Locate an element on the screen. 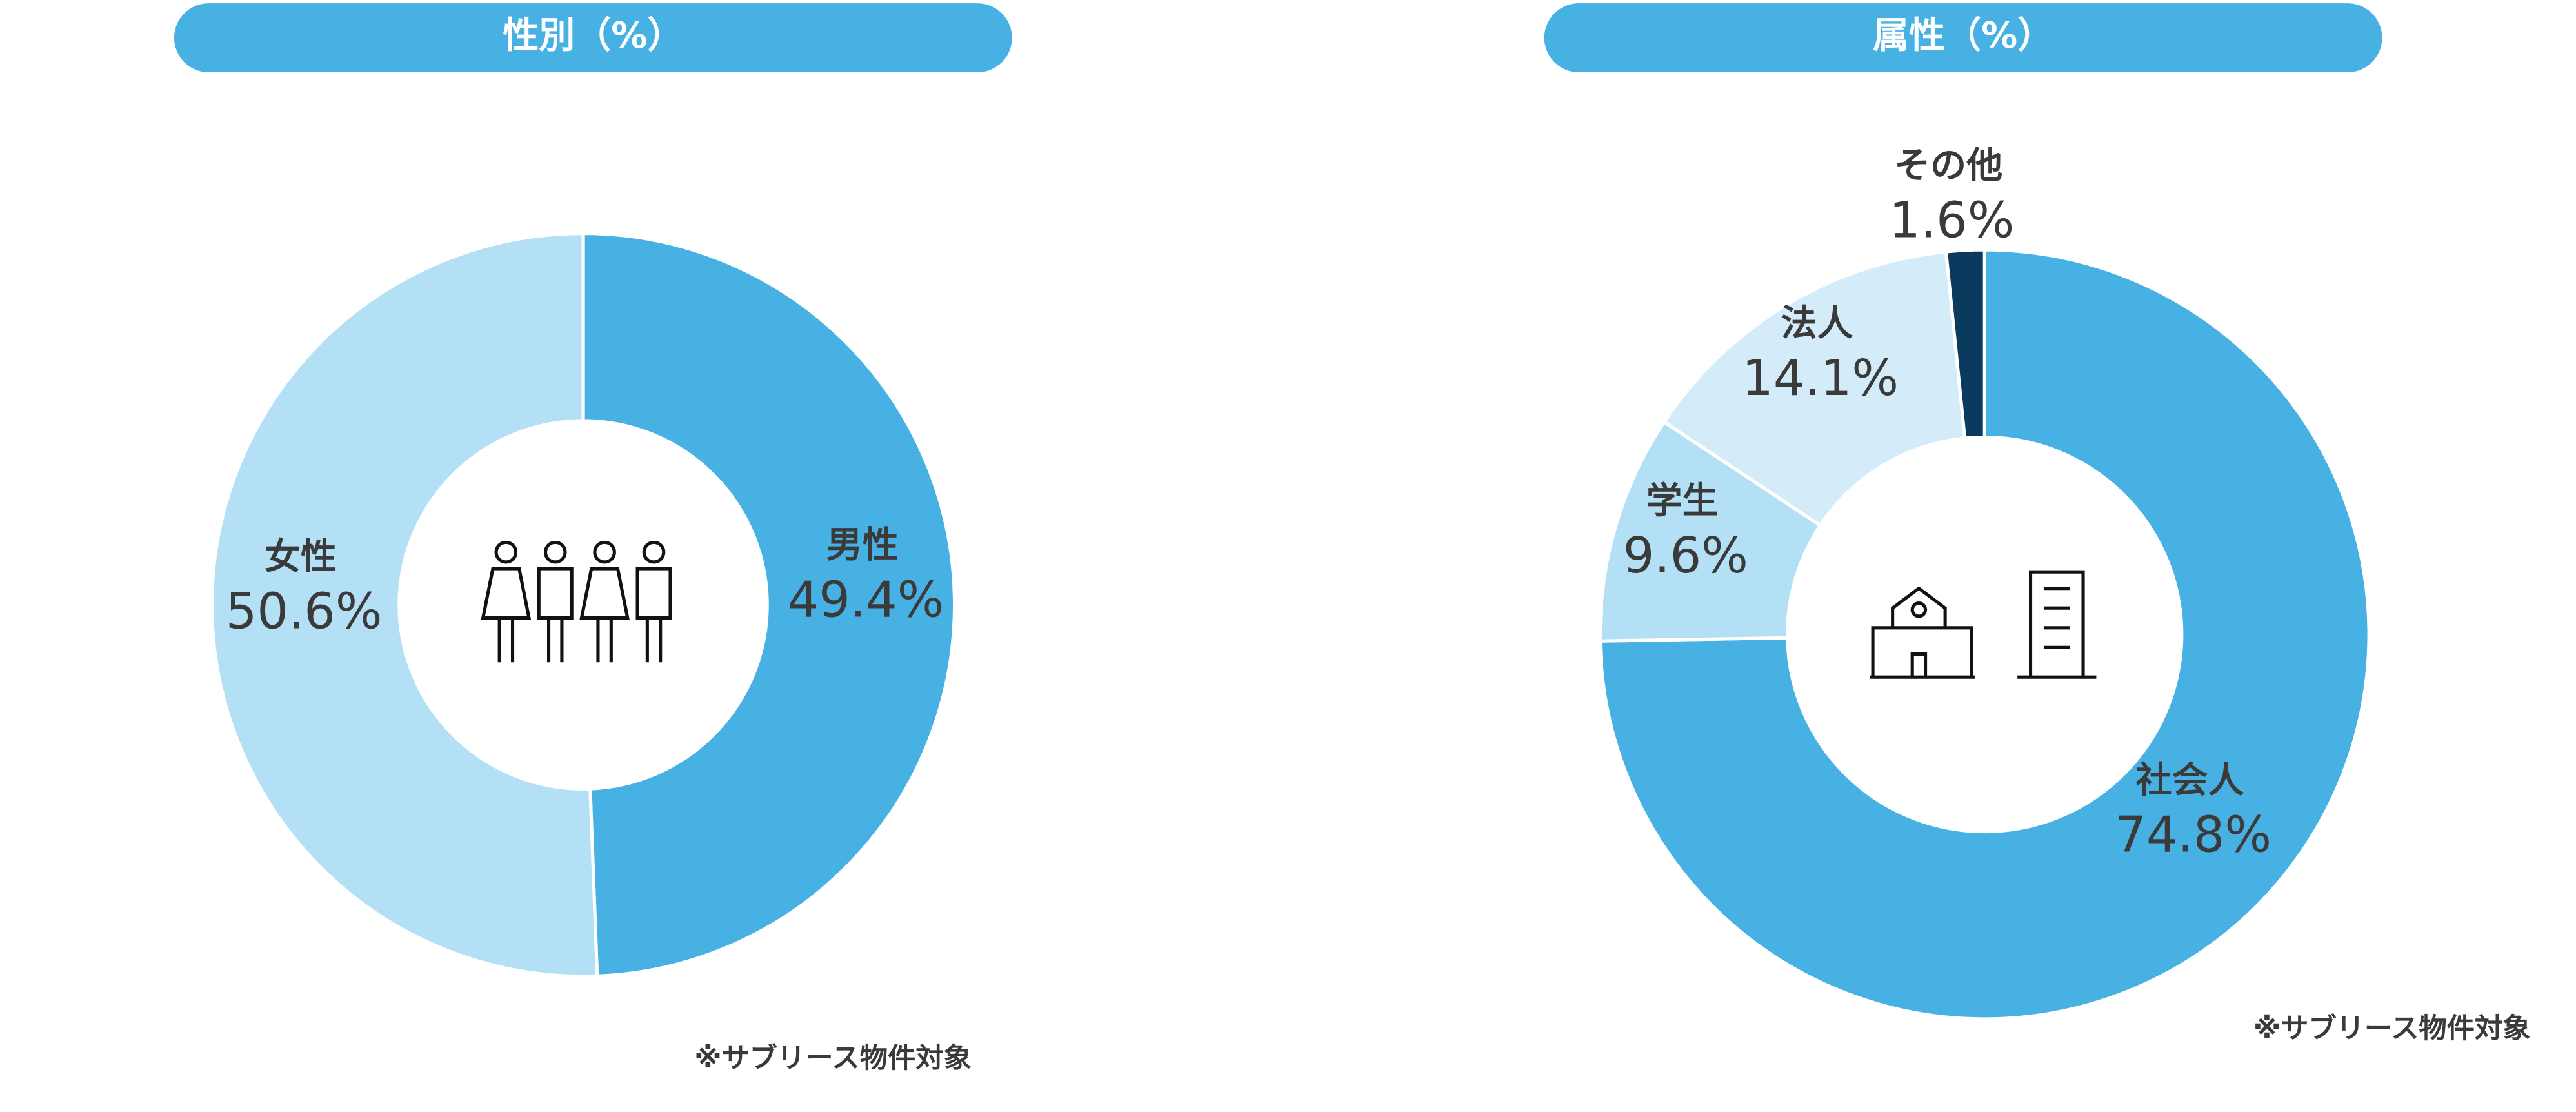 The width and height of the screenshot is (2576, 1112). value-label: 1.6% is located at coordinates (1951, 220).